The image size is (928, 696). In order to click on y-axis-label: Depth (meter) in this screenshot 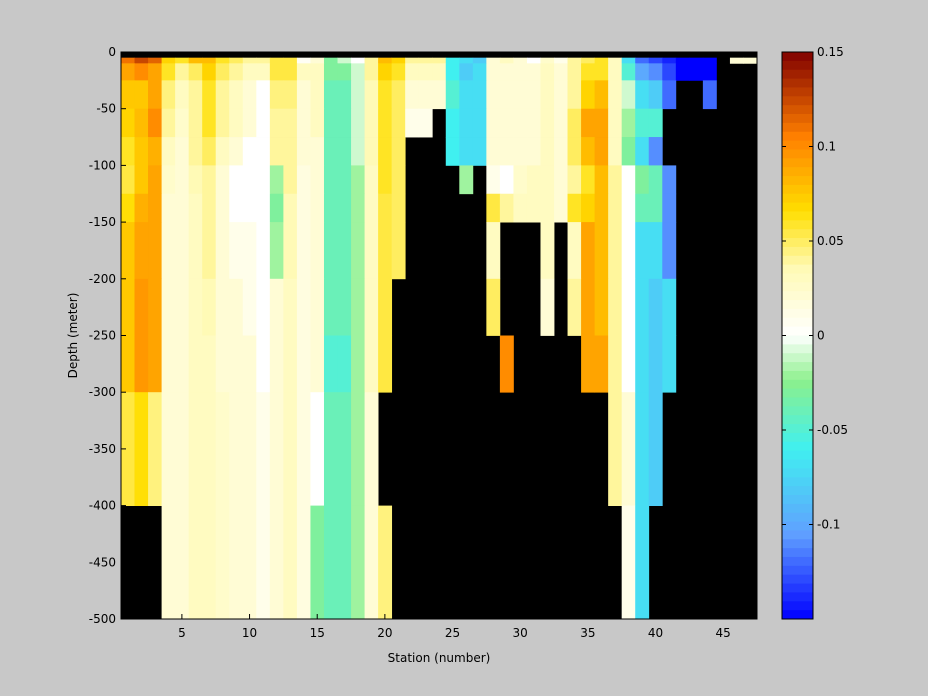, I will do `click(73, 336)`.